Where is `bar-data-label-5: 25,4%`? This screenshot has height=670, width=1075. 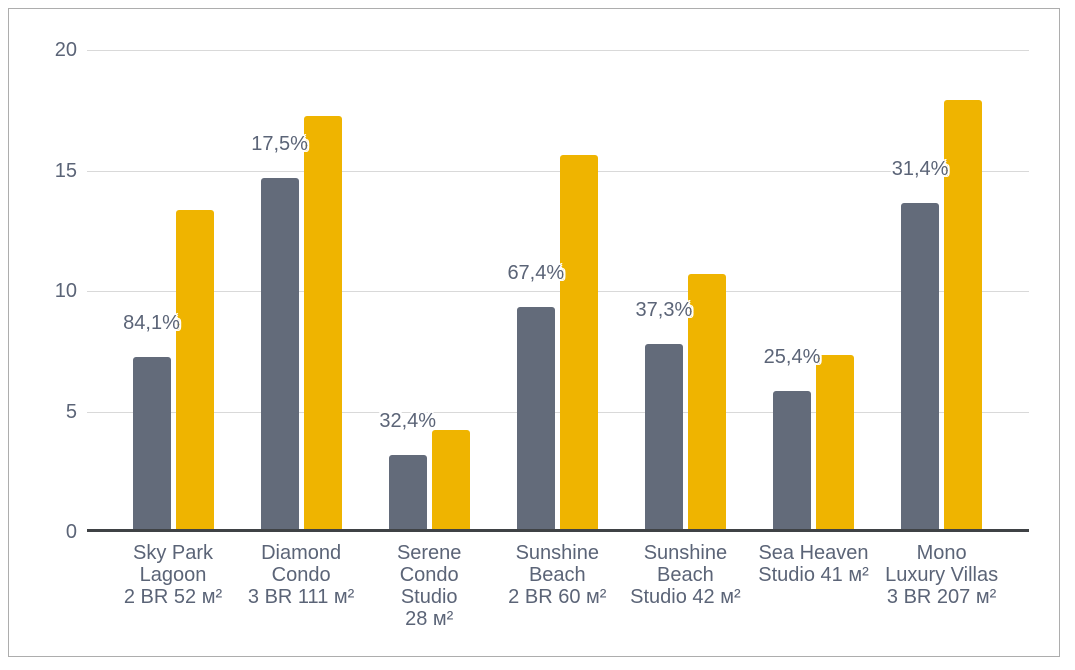
bar-data-label-5: 25,4% is located at coordinates (792, 357).